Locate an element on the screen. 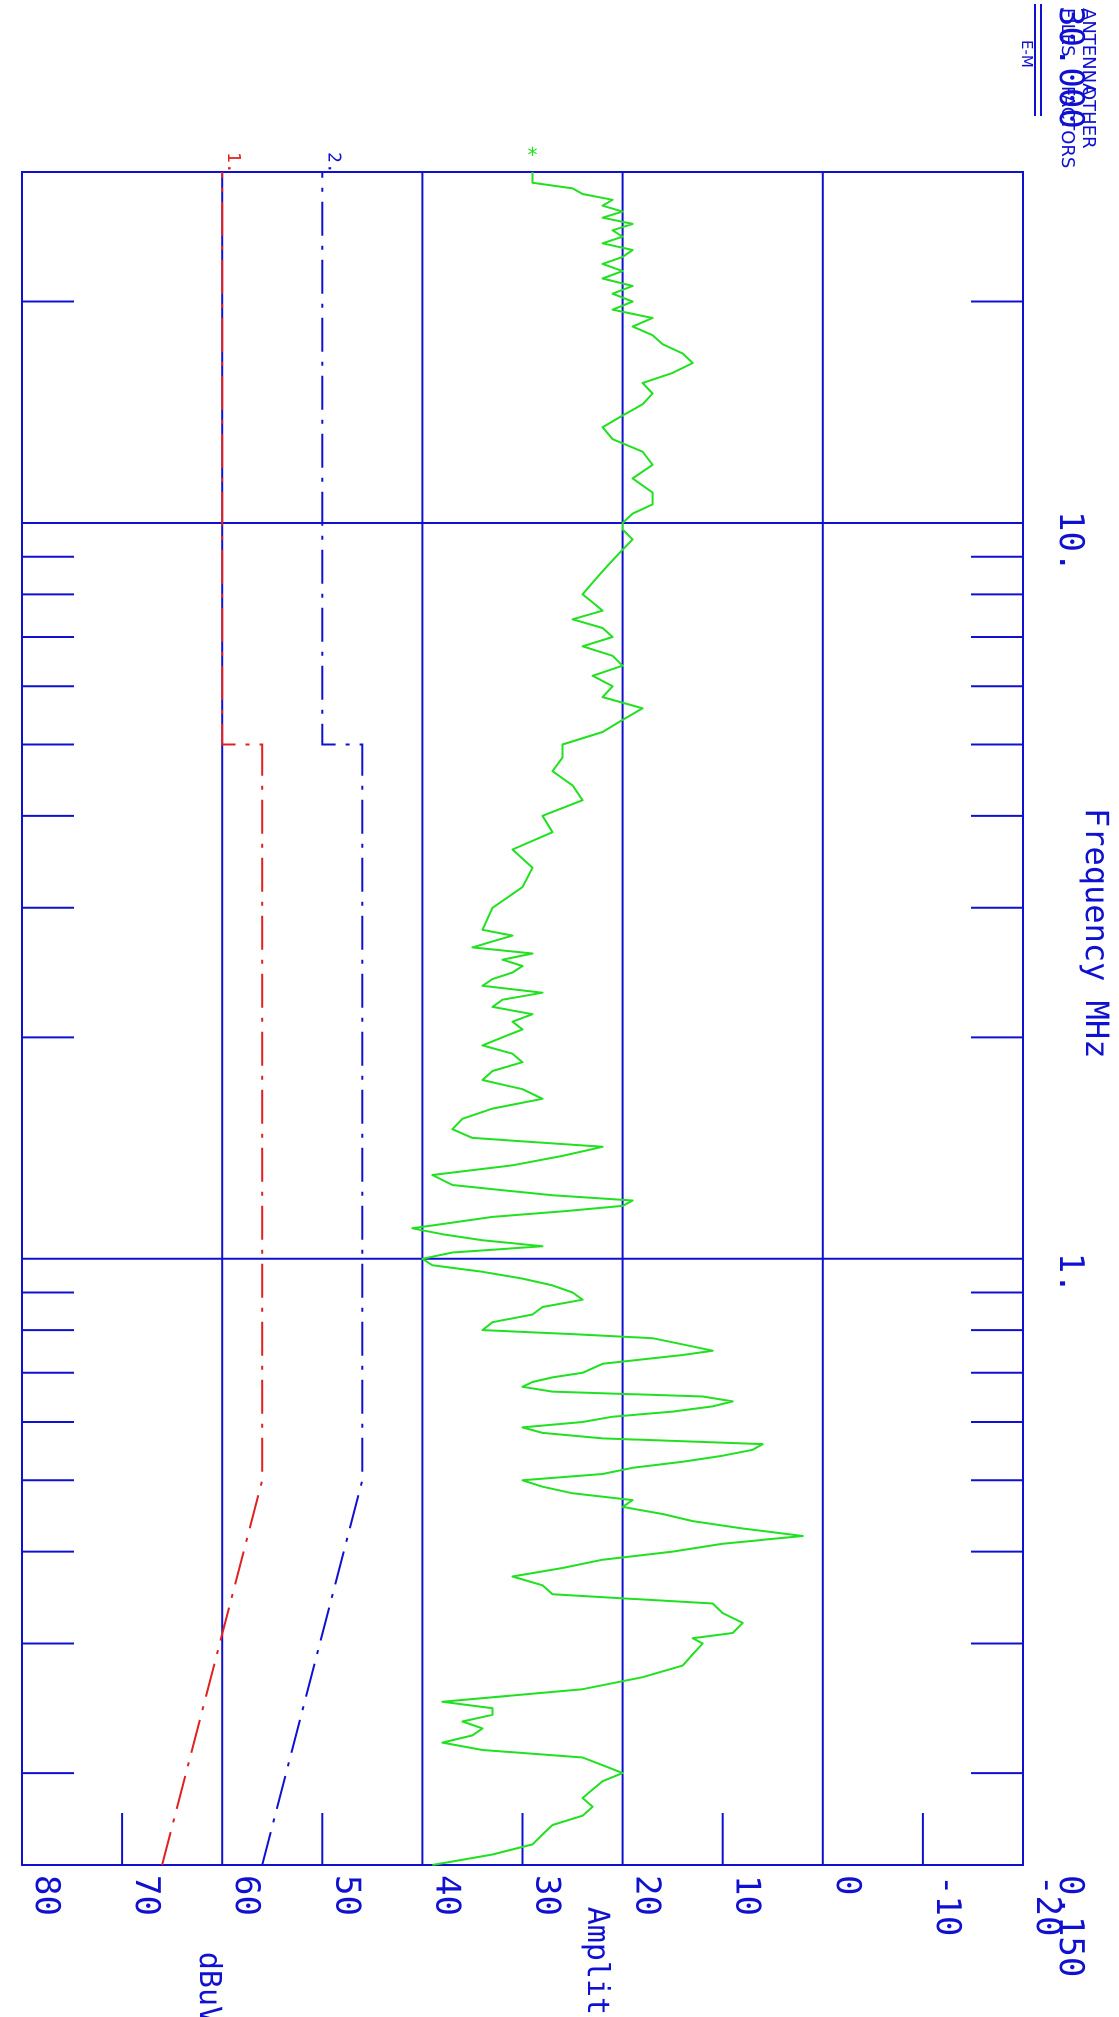 The image size is (1119, 2017). antenna-files-line-2: FILES is located at coordinates (1067, 32).